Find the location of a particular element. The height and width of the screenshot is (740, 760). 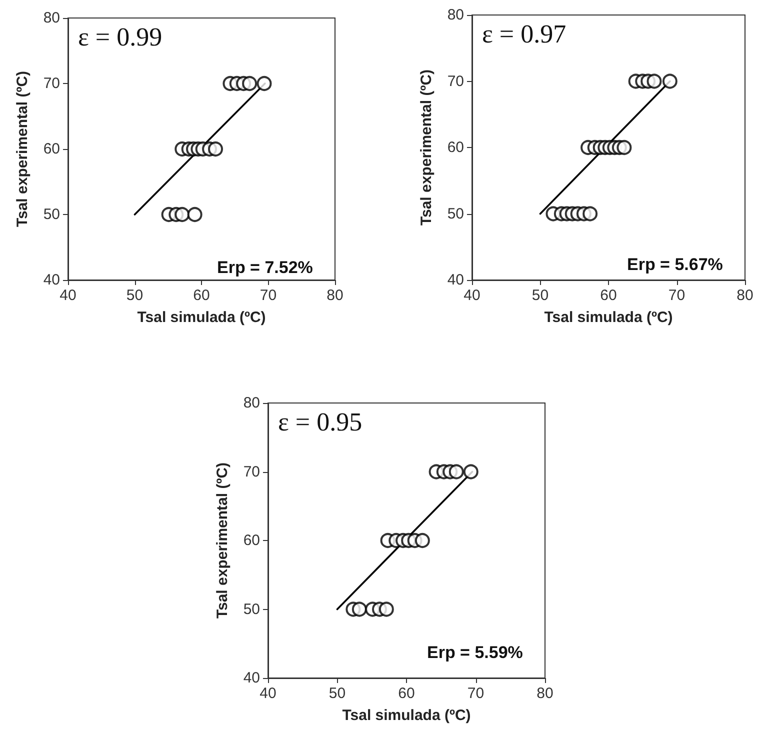

annotation: ε = 0.97 is located at coordinates (524, 34).